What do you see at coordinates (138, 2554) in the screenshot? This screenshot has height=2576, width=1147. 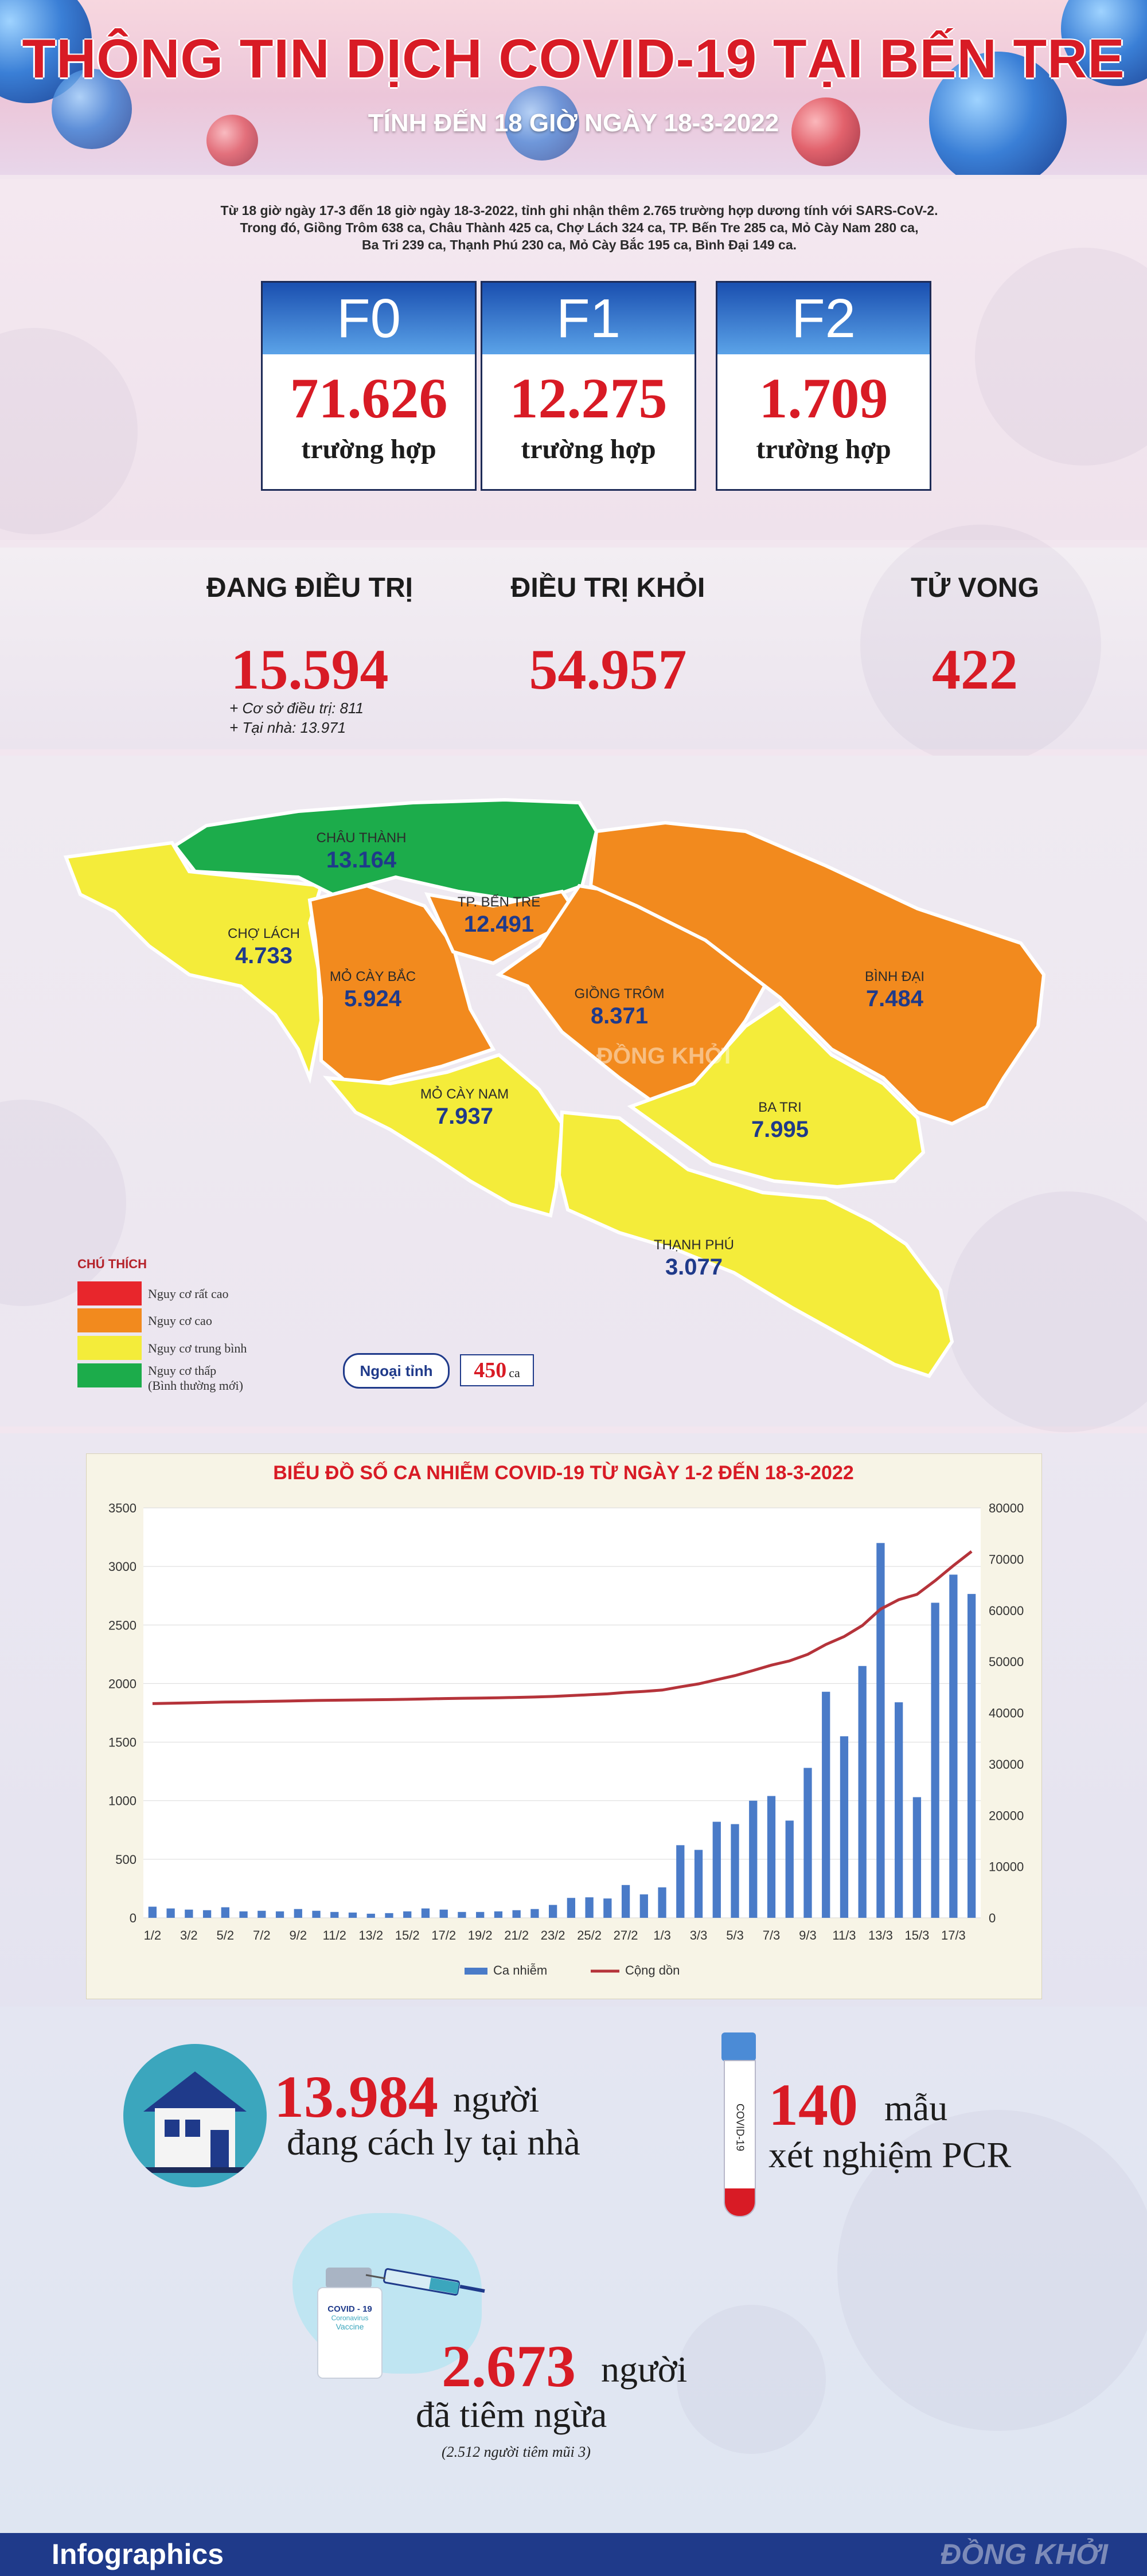 I see `footer-label: Infographics` at bounding box center [138, 2554].